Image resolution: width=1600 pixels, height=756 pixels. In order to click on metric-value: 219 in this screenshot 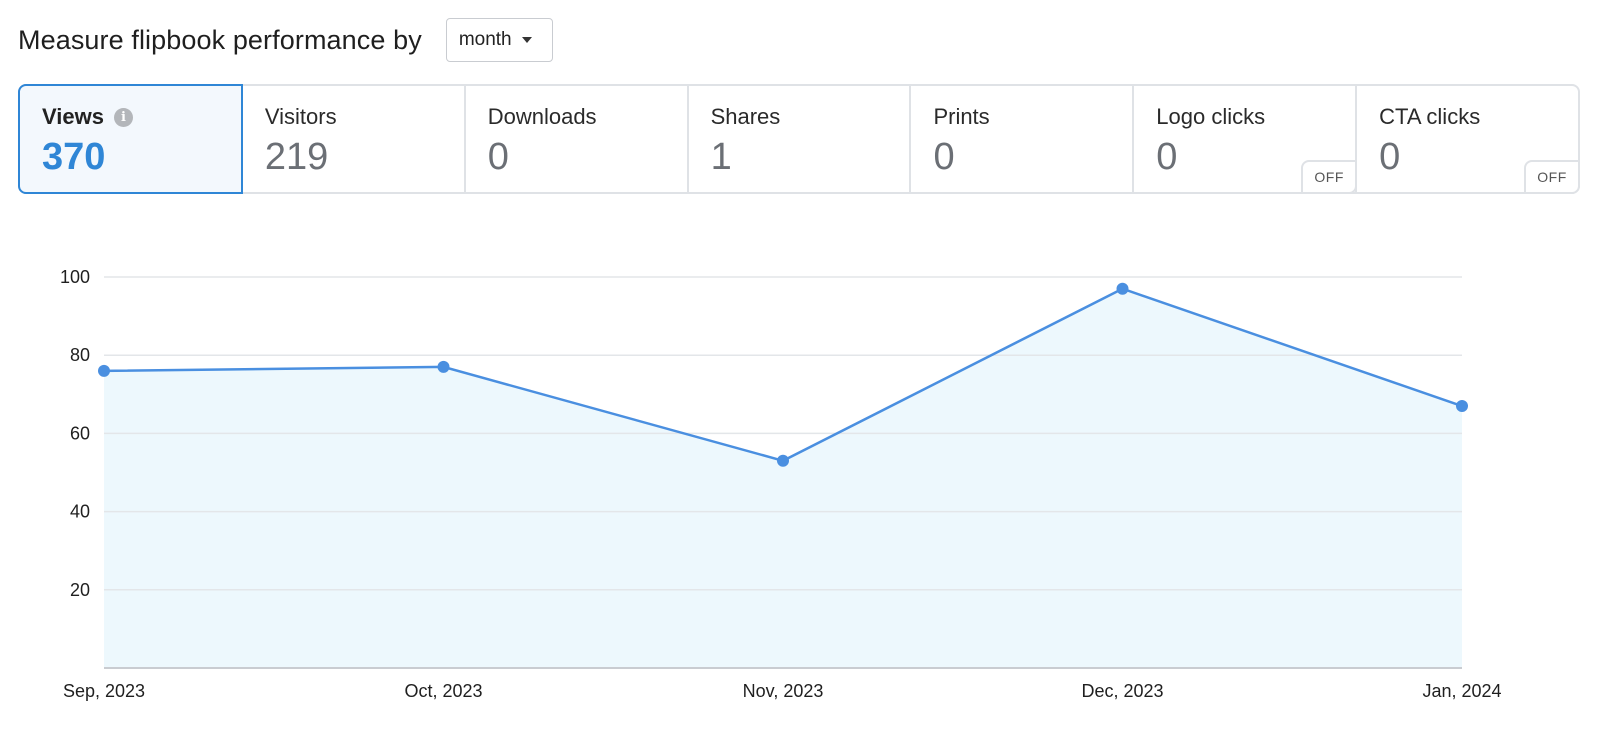, I will do `click(296, 157)`.